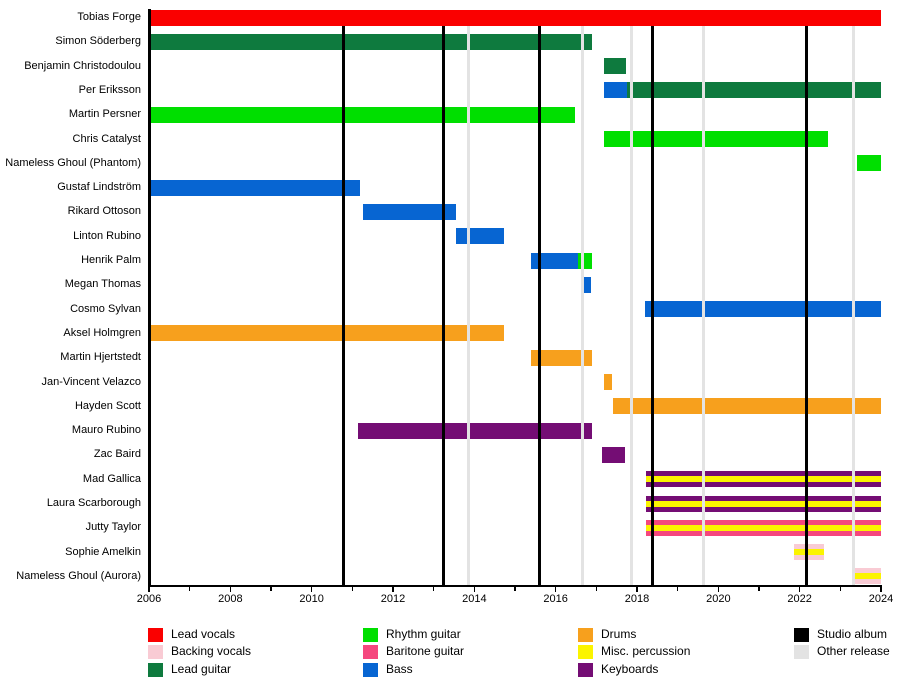 Image resolution: width=900 pixels, height=695 pixels. Describe the element at coordinates (370, 669) in the screenshot. I see `legend-swatch-bass` at that location.